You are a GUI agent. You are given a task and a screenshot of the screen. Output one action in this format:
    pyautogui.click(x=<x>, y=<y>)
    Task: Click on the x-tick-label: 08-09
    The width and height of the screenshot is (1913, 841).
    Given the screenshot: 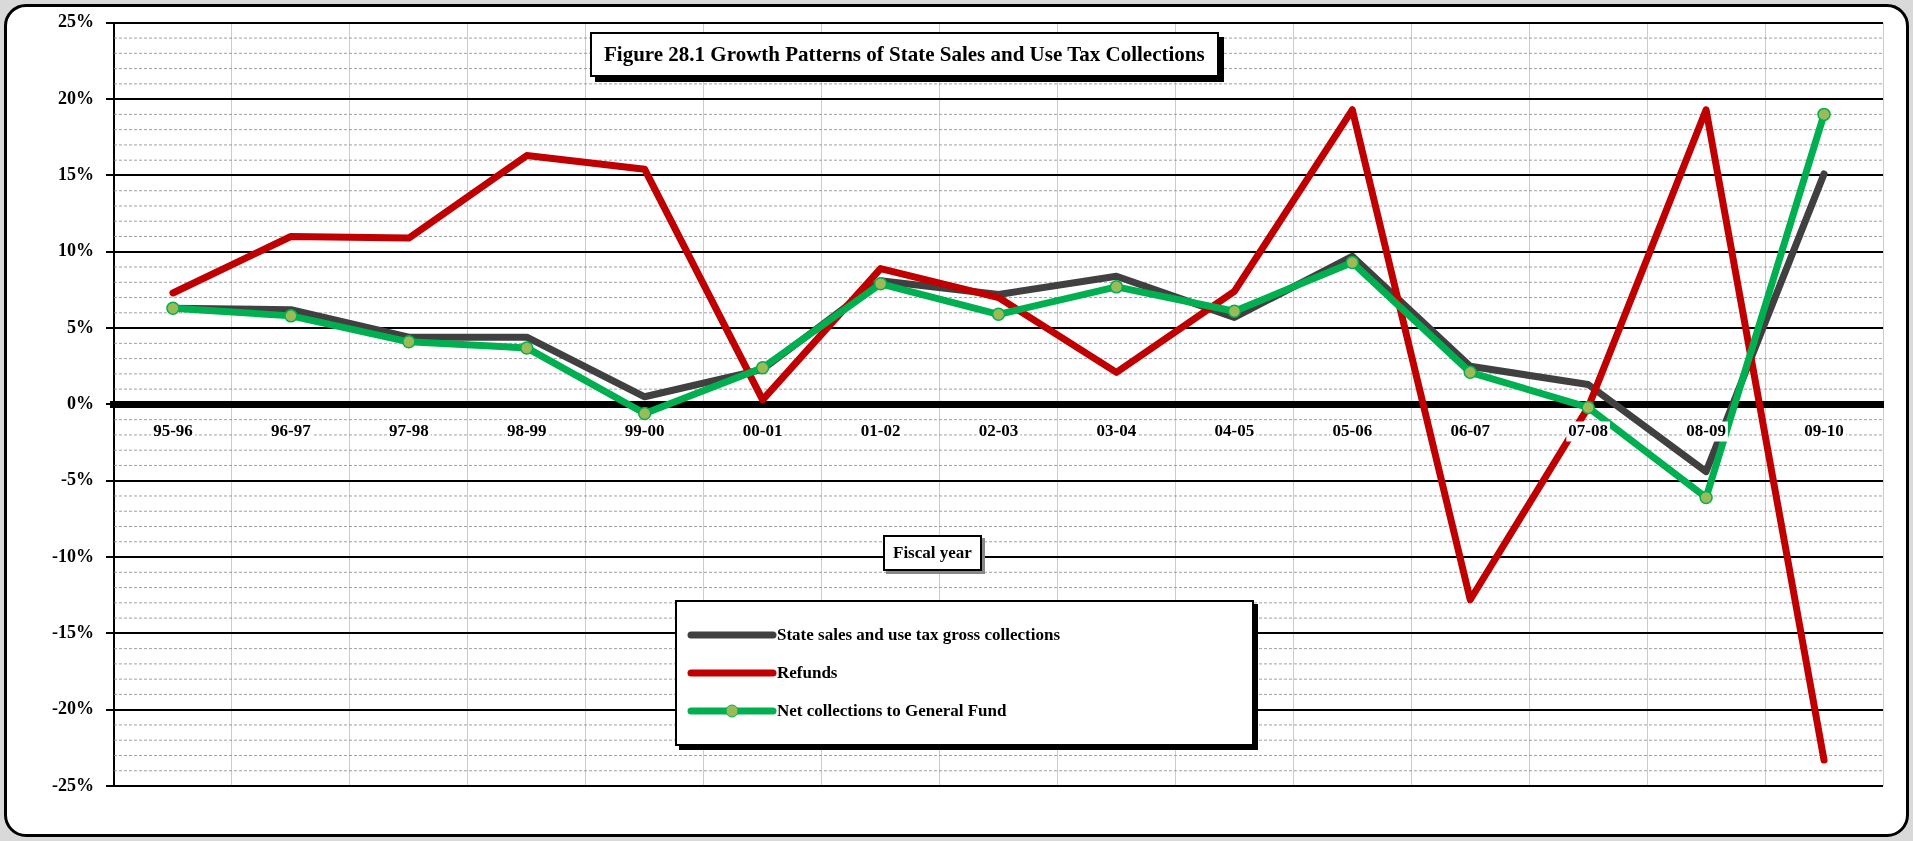 What is the action you would take?
    pyautogui.click(x=1706, y=430)
    